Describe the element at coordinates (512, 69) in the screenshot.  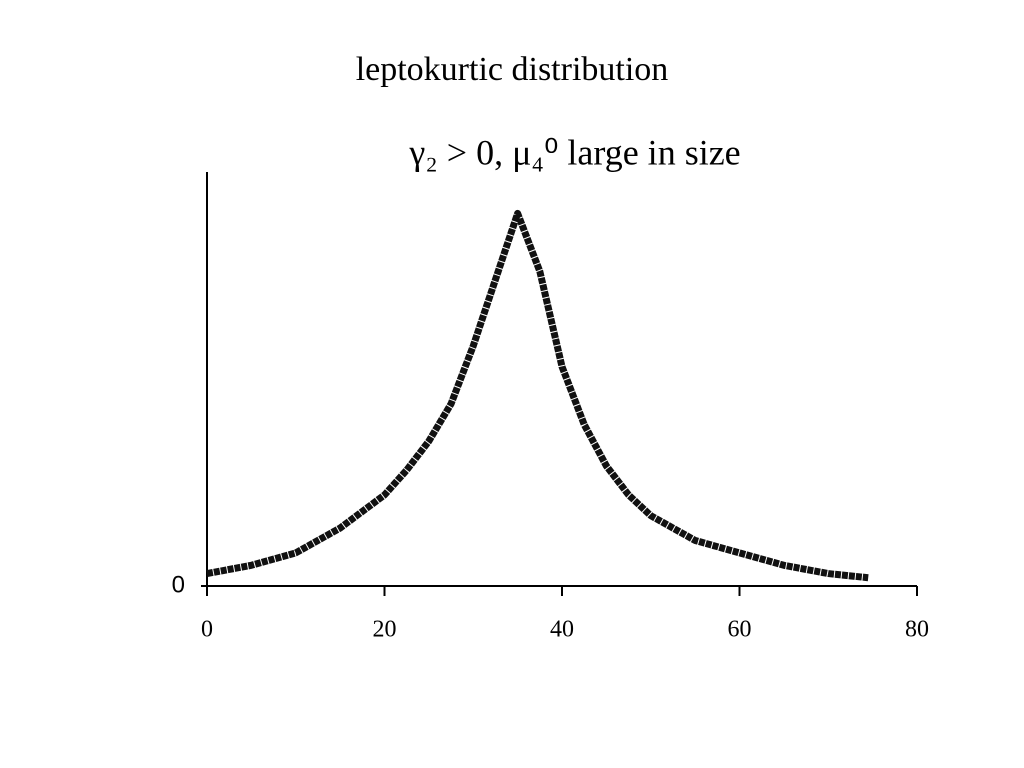
I see `chart-title: leptokurtic distribution` at that location.